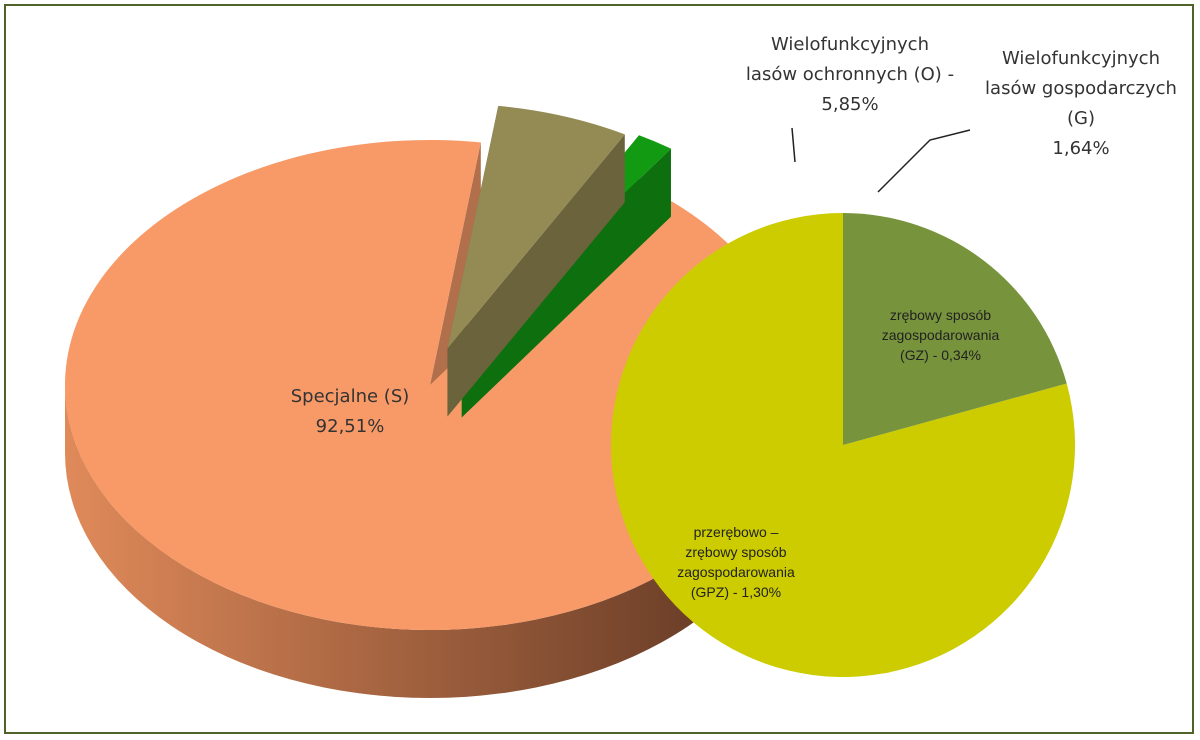 The width and height of the screenshot is (1200, 740). Describe the element at coordinates (757, 592) in the screenshot. I see `value-label: - 1,30%` at that location.